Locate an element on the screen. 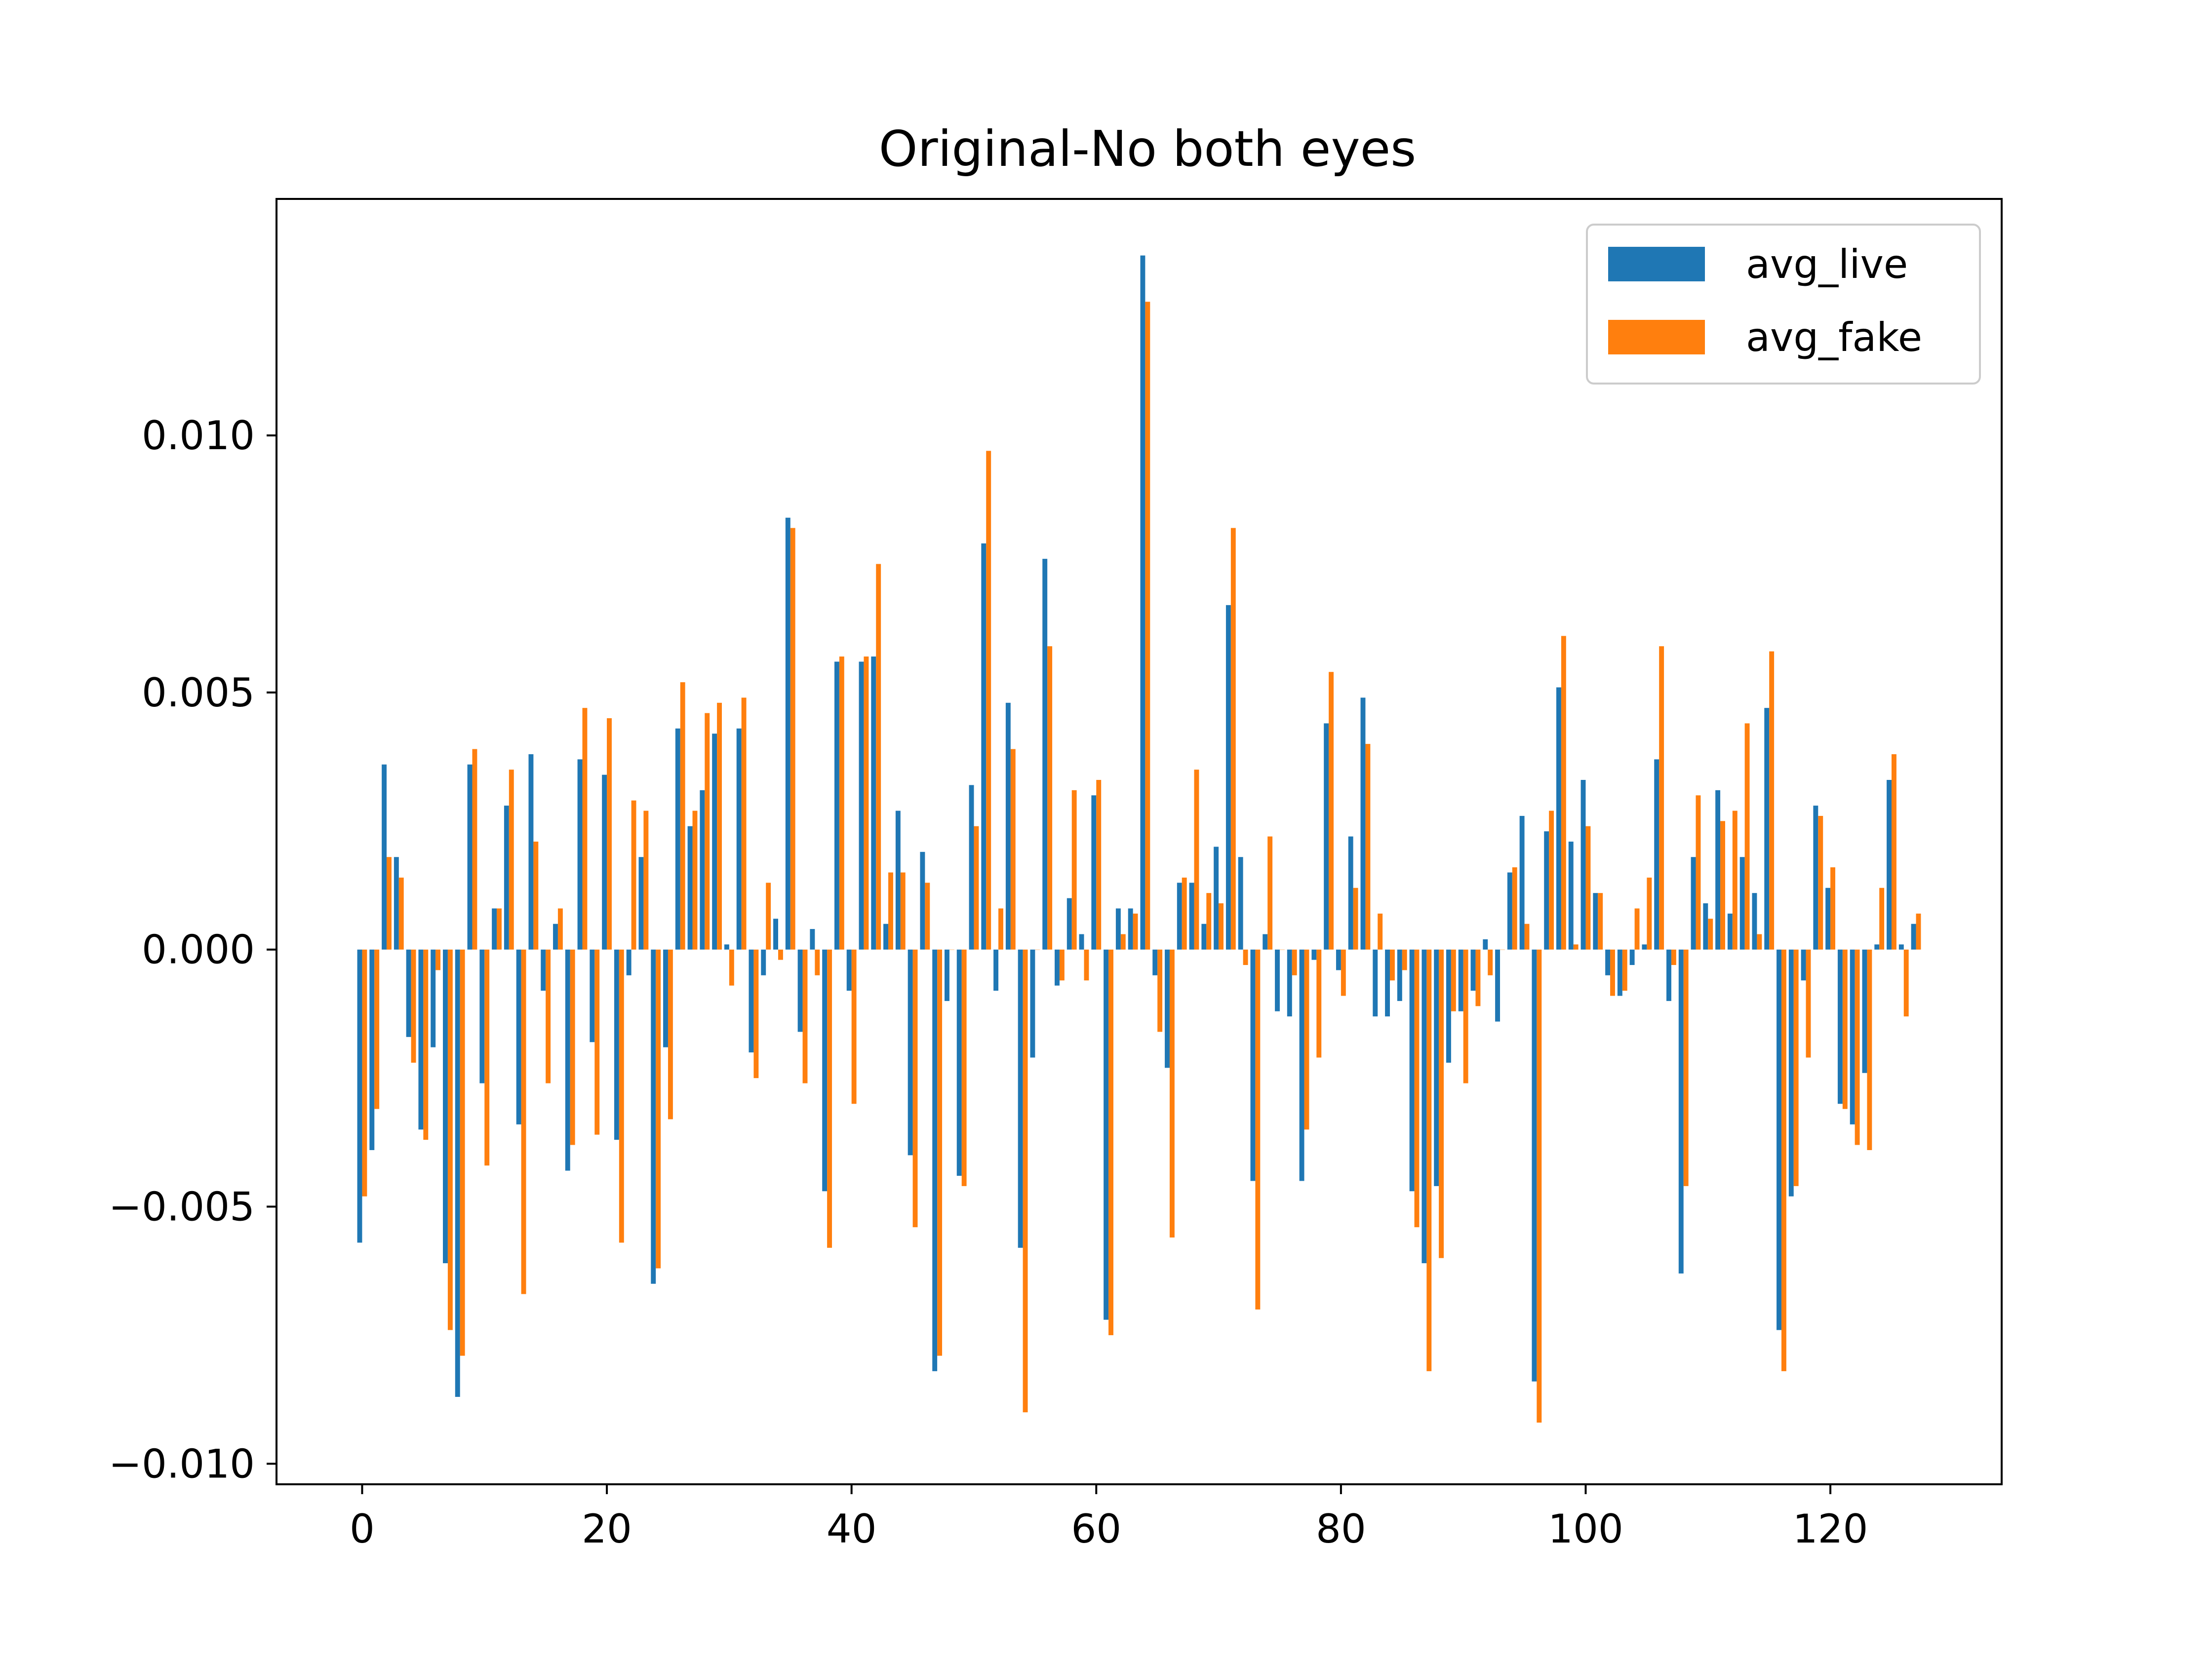  legend-swatch-avg-live is located at coordinates (1657, 264).